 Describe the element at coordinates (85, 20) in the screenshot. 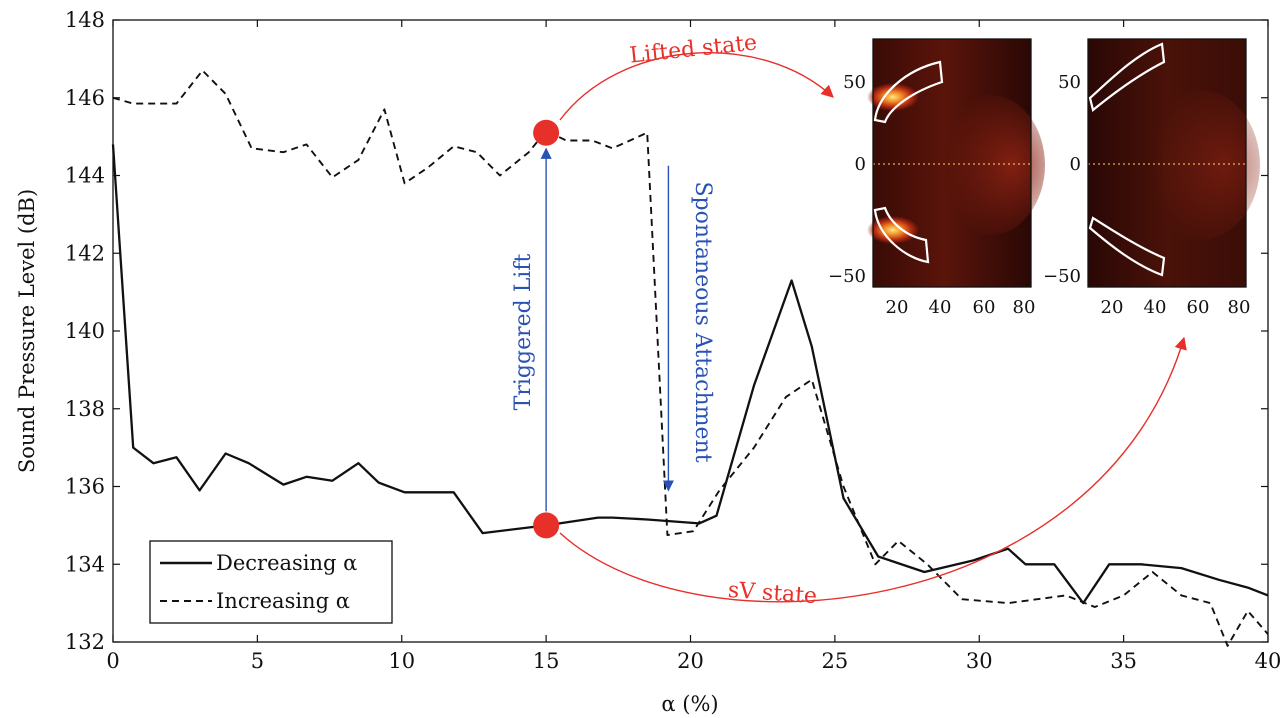

I see `y-tick-label: 148` at that location.